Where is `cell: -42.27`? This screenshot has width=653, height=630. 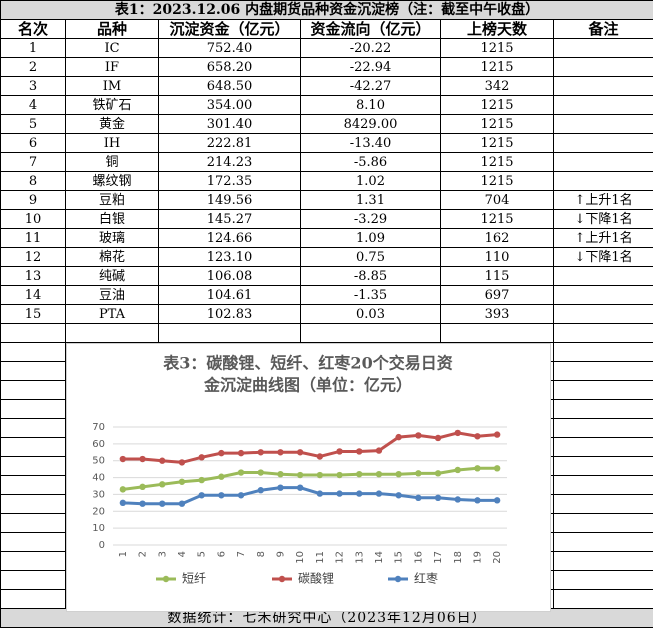
cell: -42.27 is located at coordinates (370, 86).